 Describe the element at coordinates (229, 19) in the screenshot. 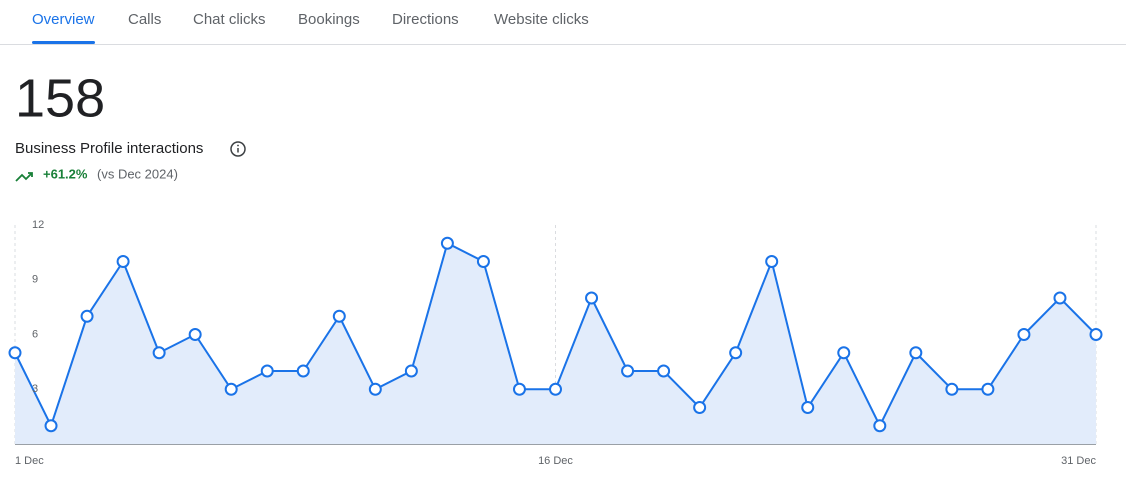

I see `tab: Chat clicks` at that location.